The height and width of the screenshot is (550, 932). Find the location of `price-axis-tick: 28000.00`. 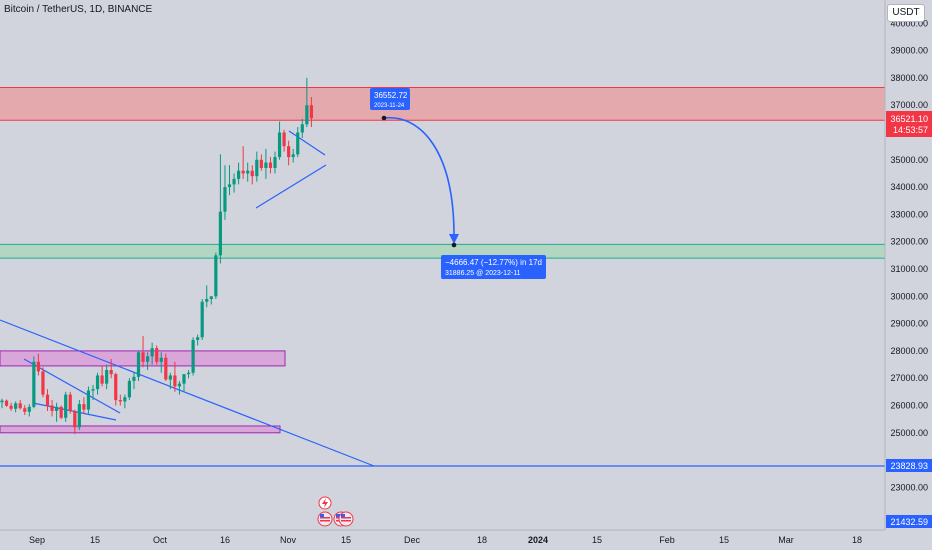

price-axis-tick: 28000.00 is located at coordinates (909, 351).